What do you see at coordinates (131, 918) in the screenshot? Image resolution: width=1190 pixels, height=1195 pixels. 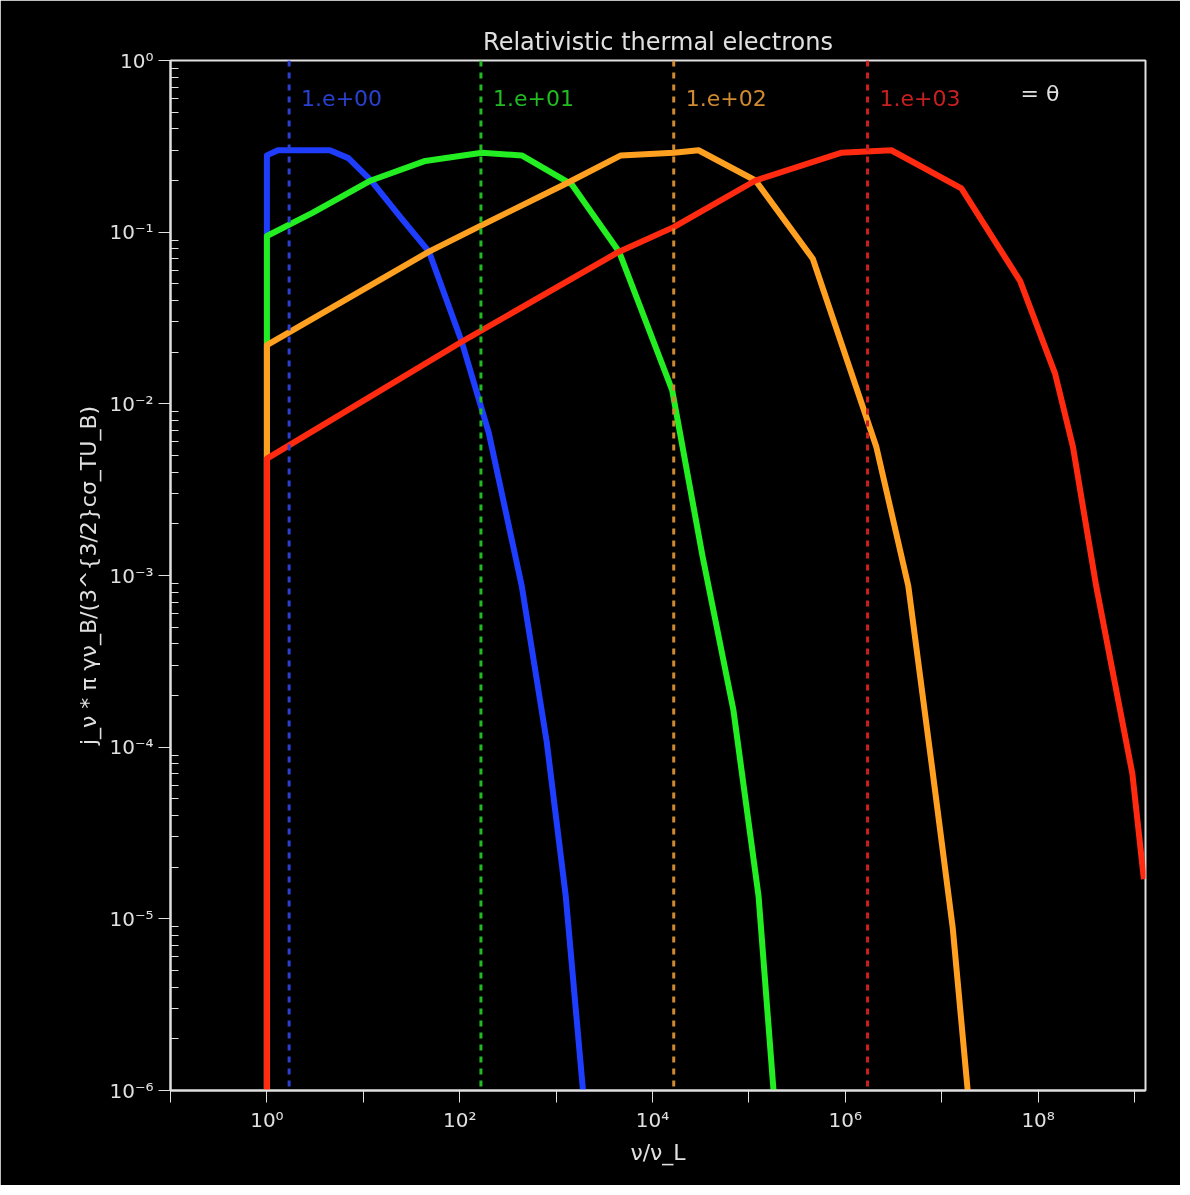 I see `y-tick-label: 10⁻⁵` at bounding box center [131, 918].